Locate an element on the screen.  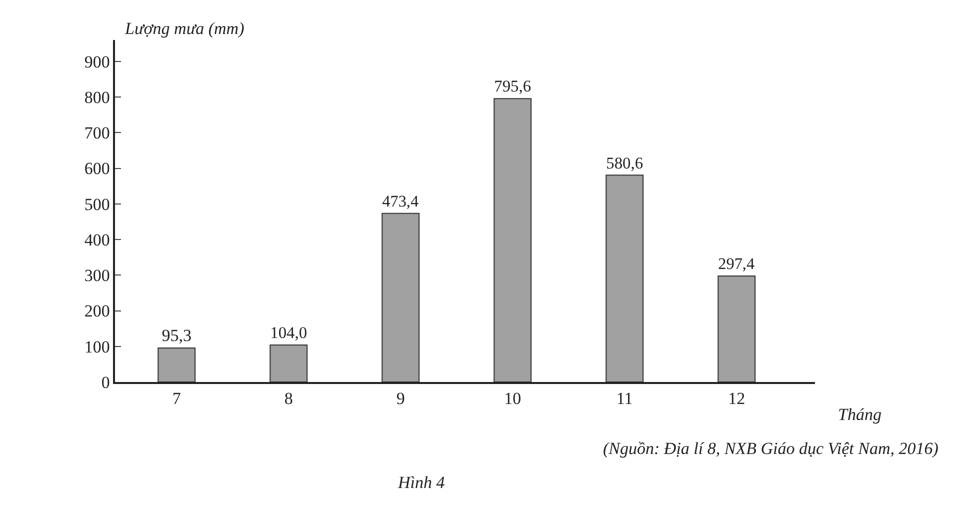
y-tick-label: 400 is located at coordinates (97, 240).